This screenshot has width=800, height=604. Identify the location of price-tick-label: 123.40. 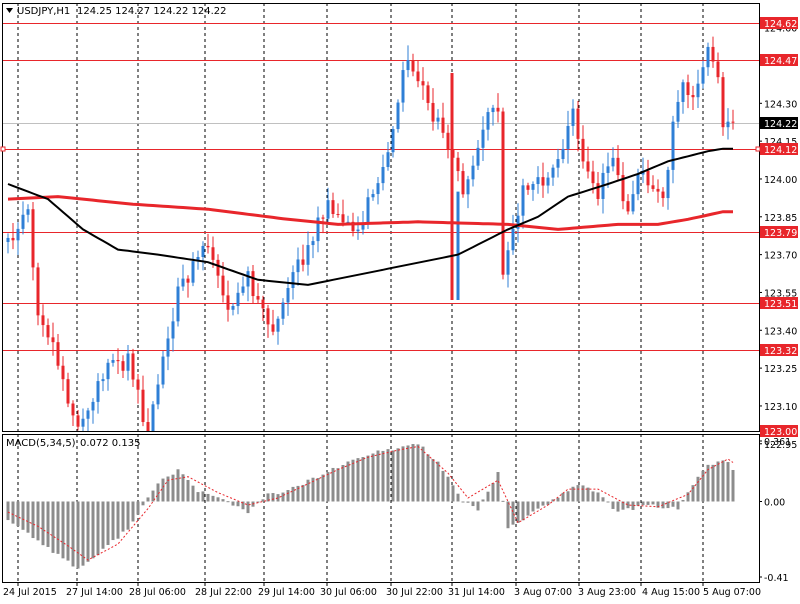
(780, 331).